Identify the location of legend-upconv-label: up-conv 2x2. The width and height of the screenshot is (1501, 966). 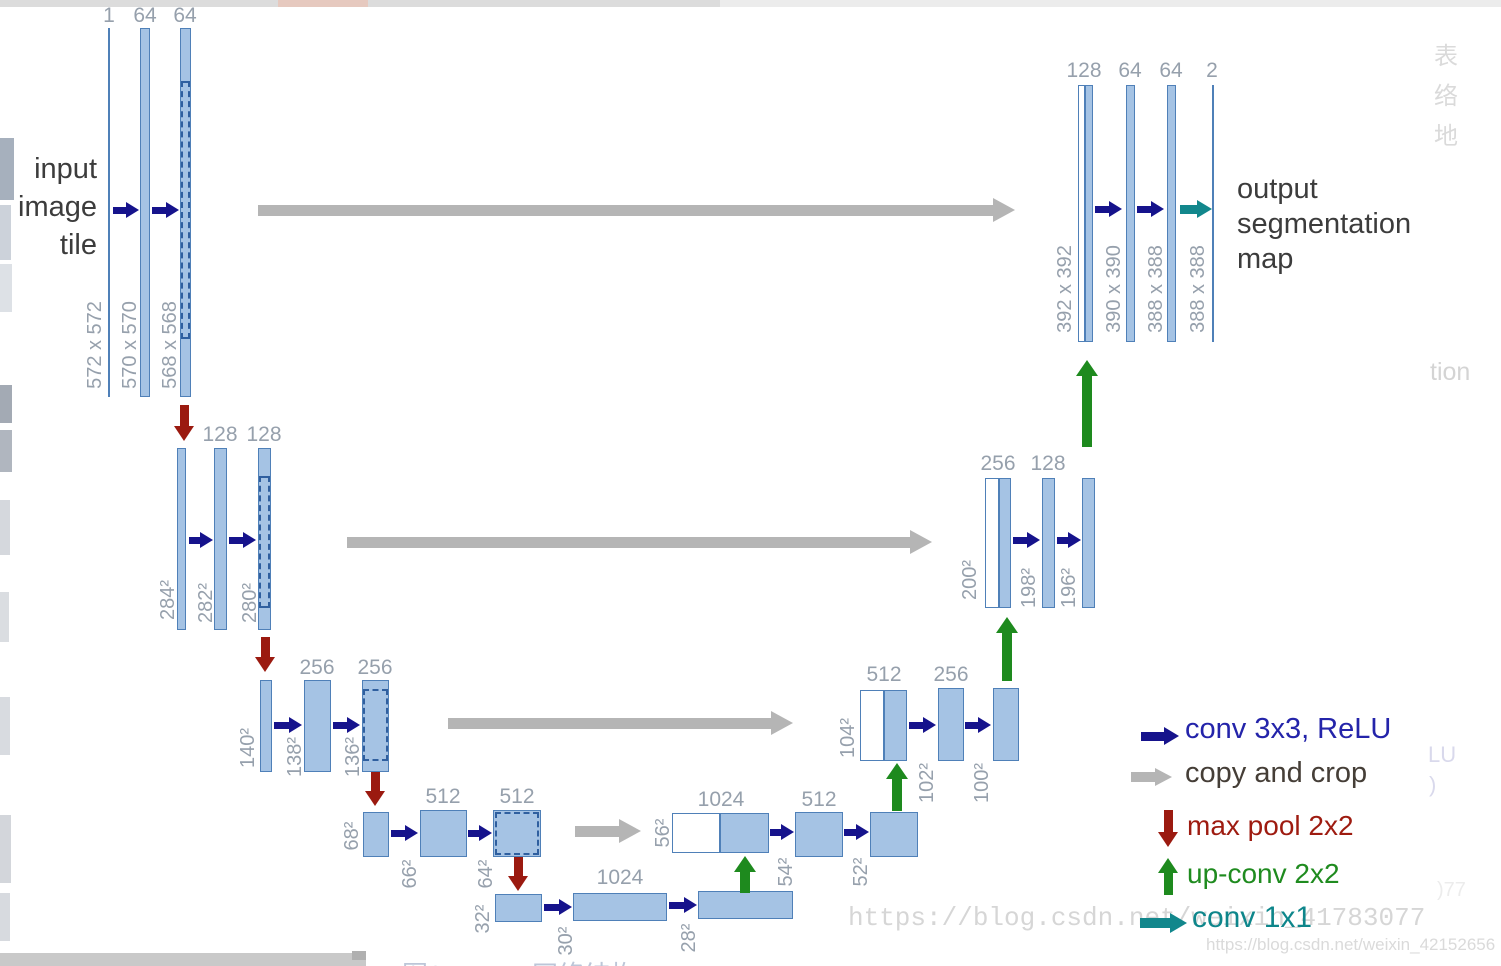
(1263, 873).